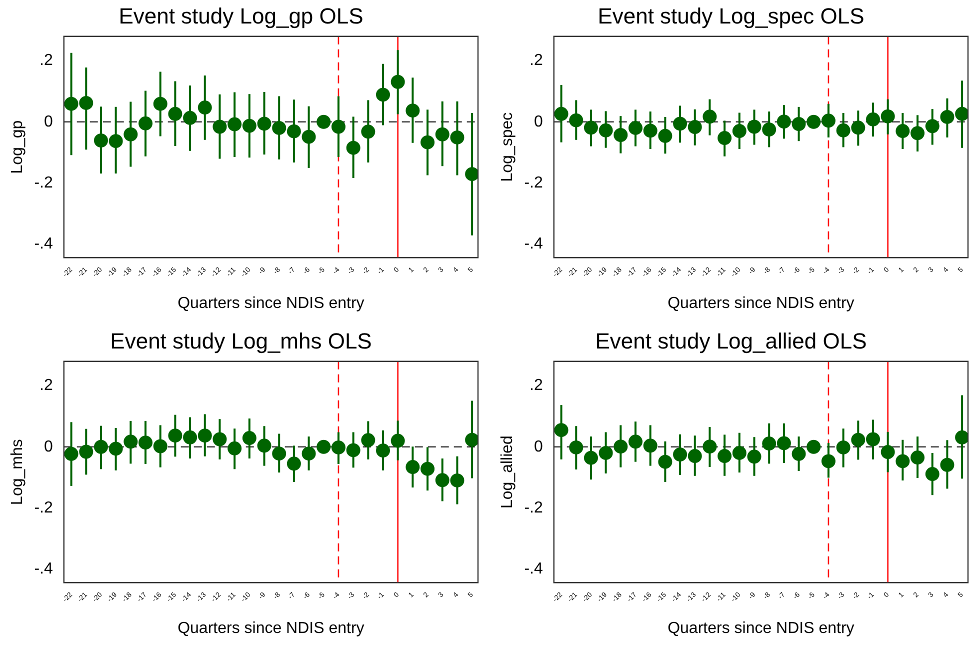 The image size is (980, 650). Describe the element at coordinates (507, 472) in the screenshot. I see `y-axis-title: Log_allied` at that location.